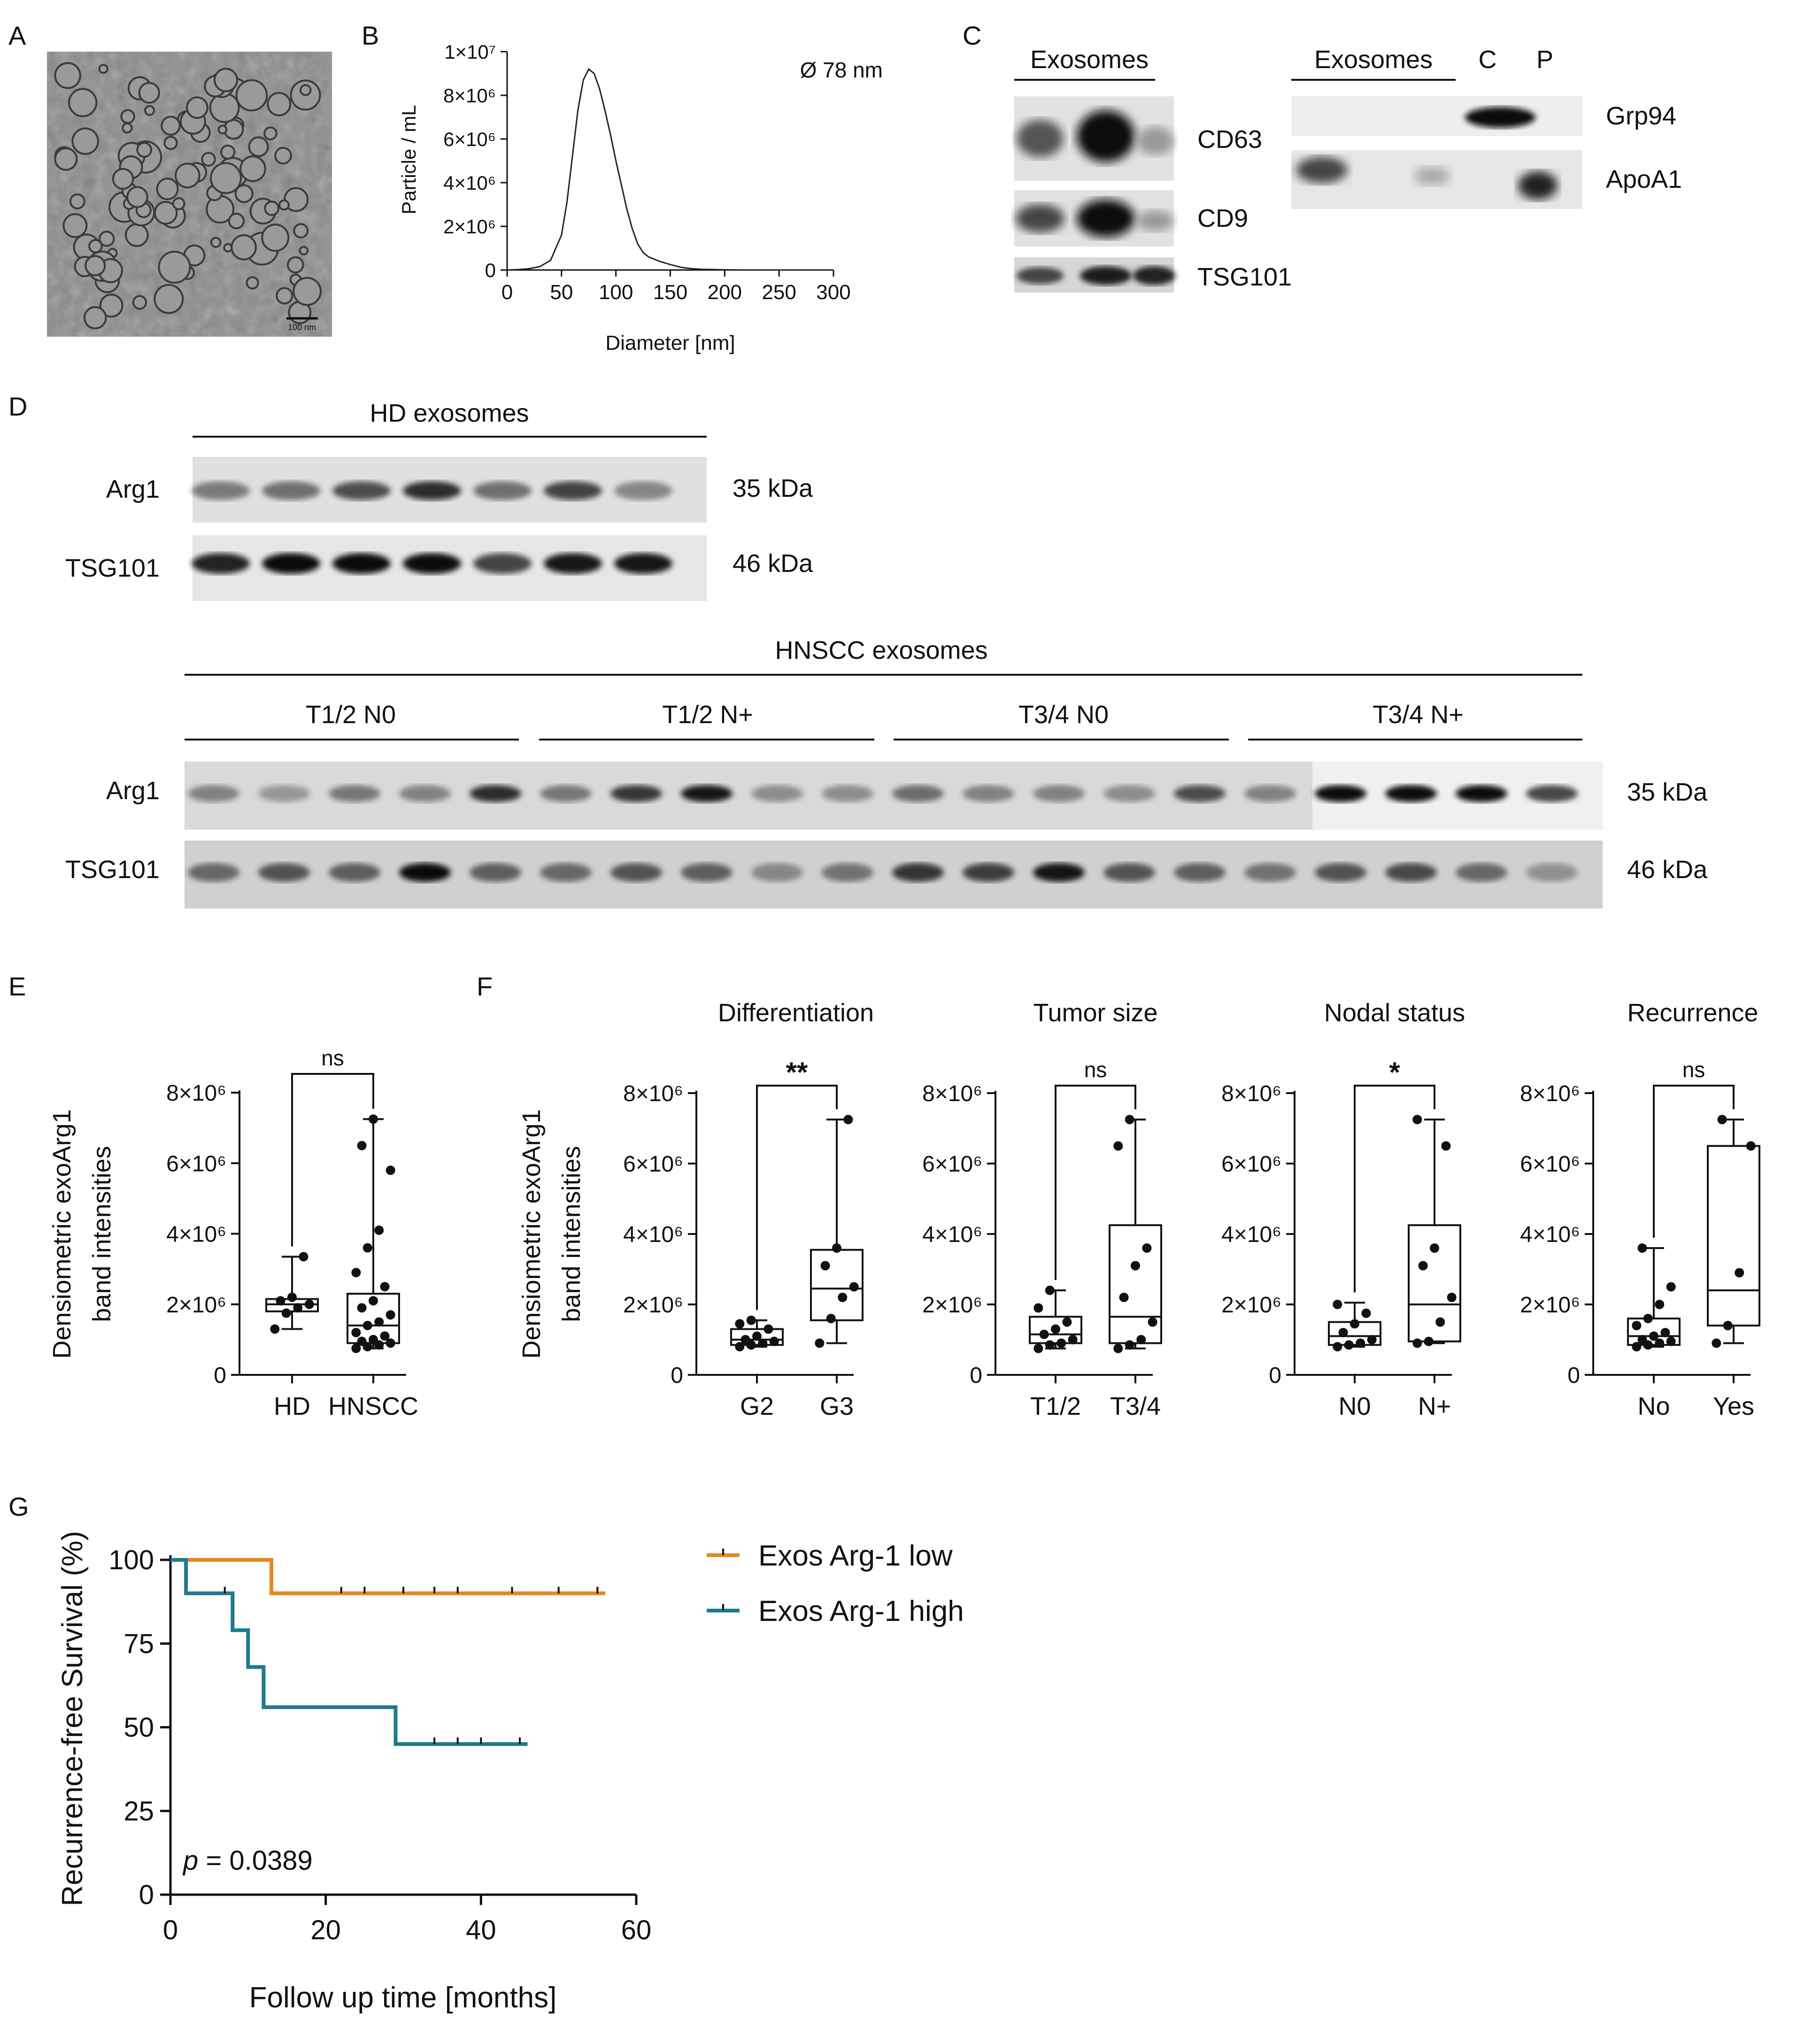 Image resolution: width=1820 pixels, height=2036 pixels. Describe the element at coordinates (325, 1930) in the screenshot. I see `x-tick-label: 20` at that location.